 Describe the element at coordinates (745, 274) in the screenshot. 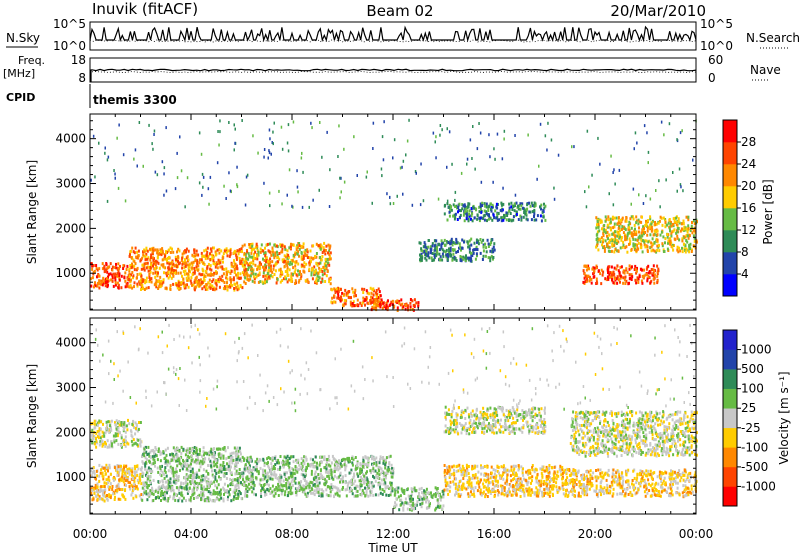

I see `colorbar-tick-label: 4` at that location.